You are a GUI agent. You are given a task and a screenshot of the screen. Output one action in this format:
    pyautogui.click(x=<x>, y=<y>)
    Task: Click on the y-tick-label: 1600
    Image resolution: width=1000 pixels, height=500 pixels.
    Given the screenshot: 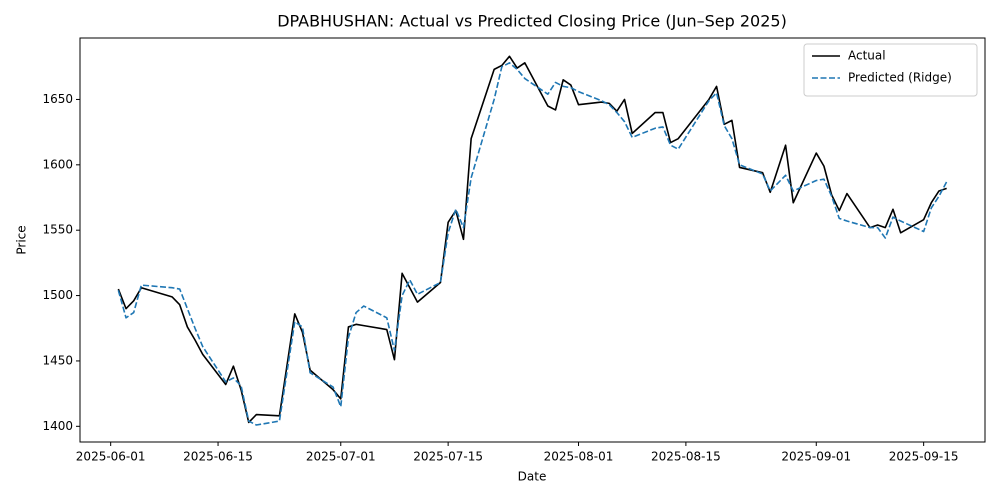 What is the action you would take?
    pyautogui.click(x=57, y=164)
    